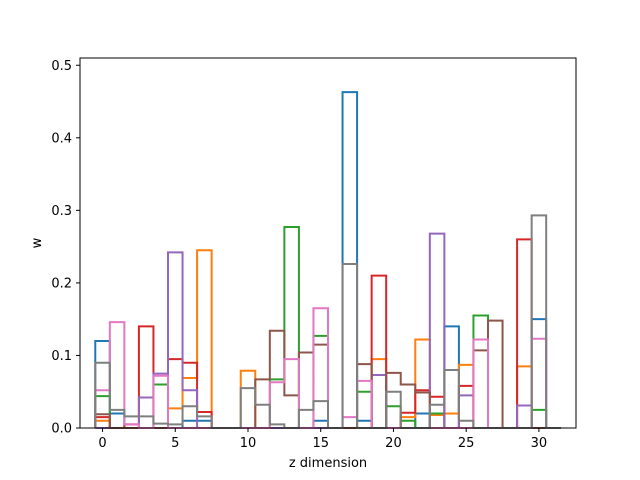  What do you see at coordinates (175, 443) in the screenshot?
I see `x-tick-label: 5` at bounding box center [175, 443].